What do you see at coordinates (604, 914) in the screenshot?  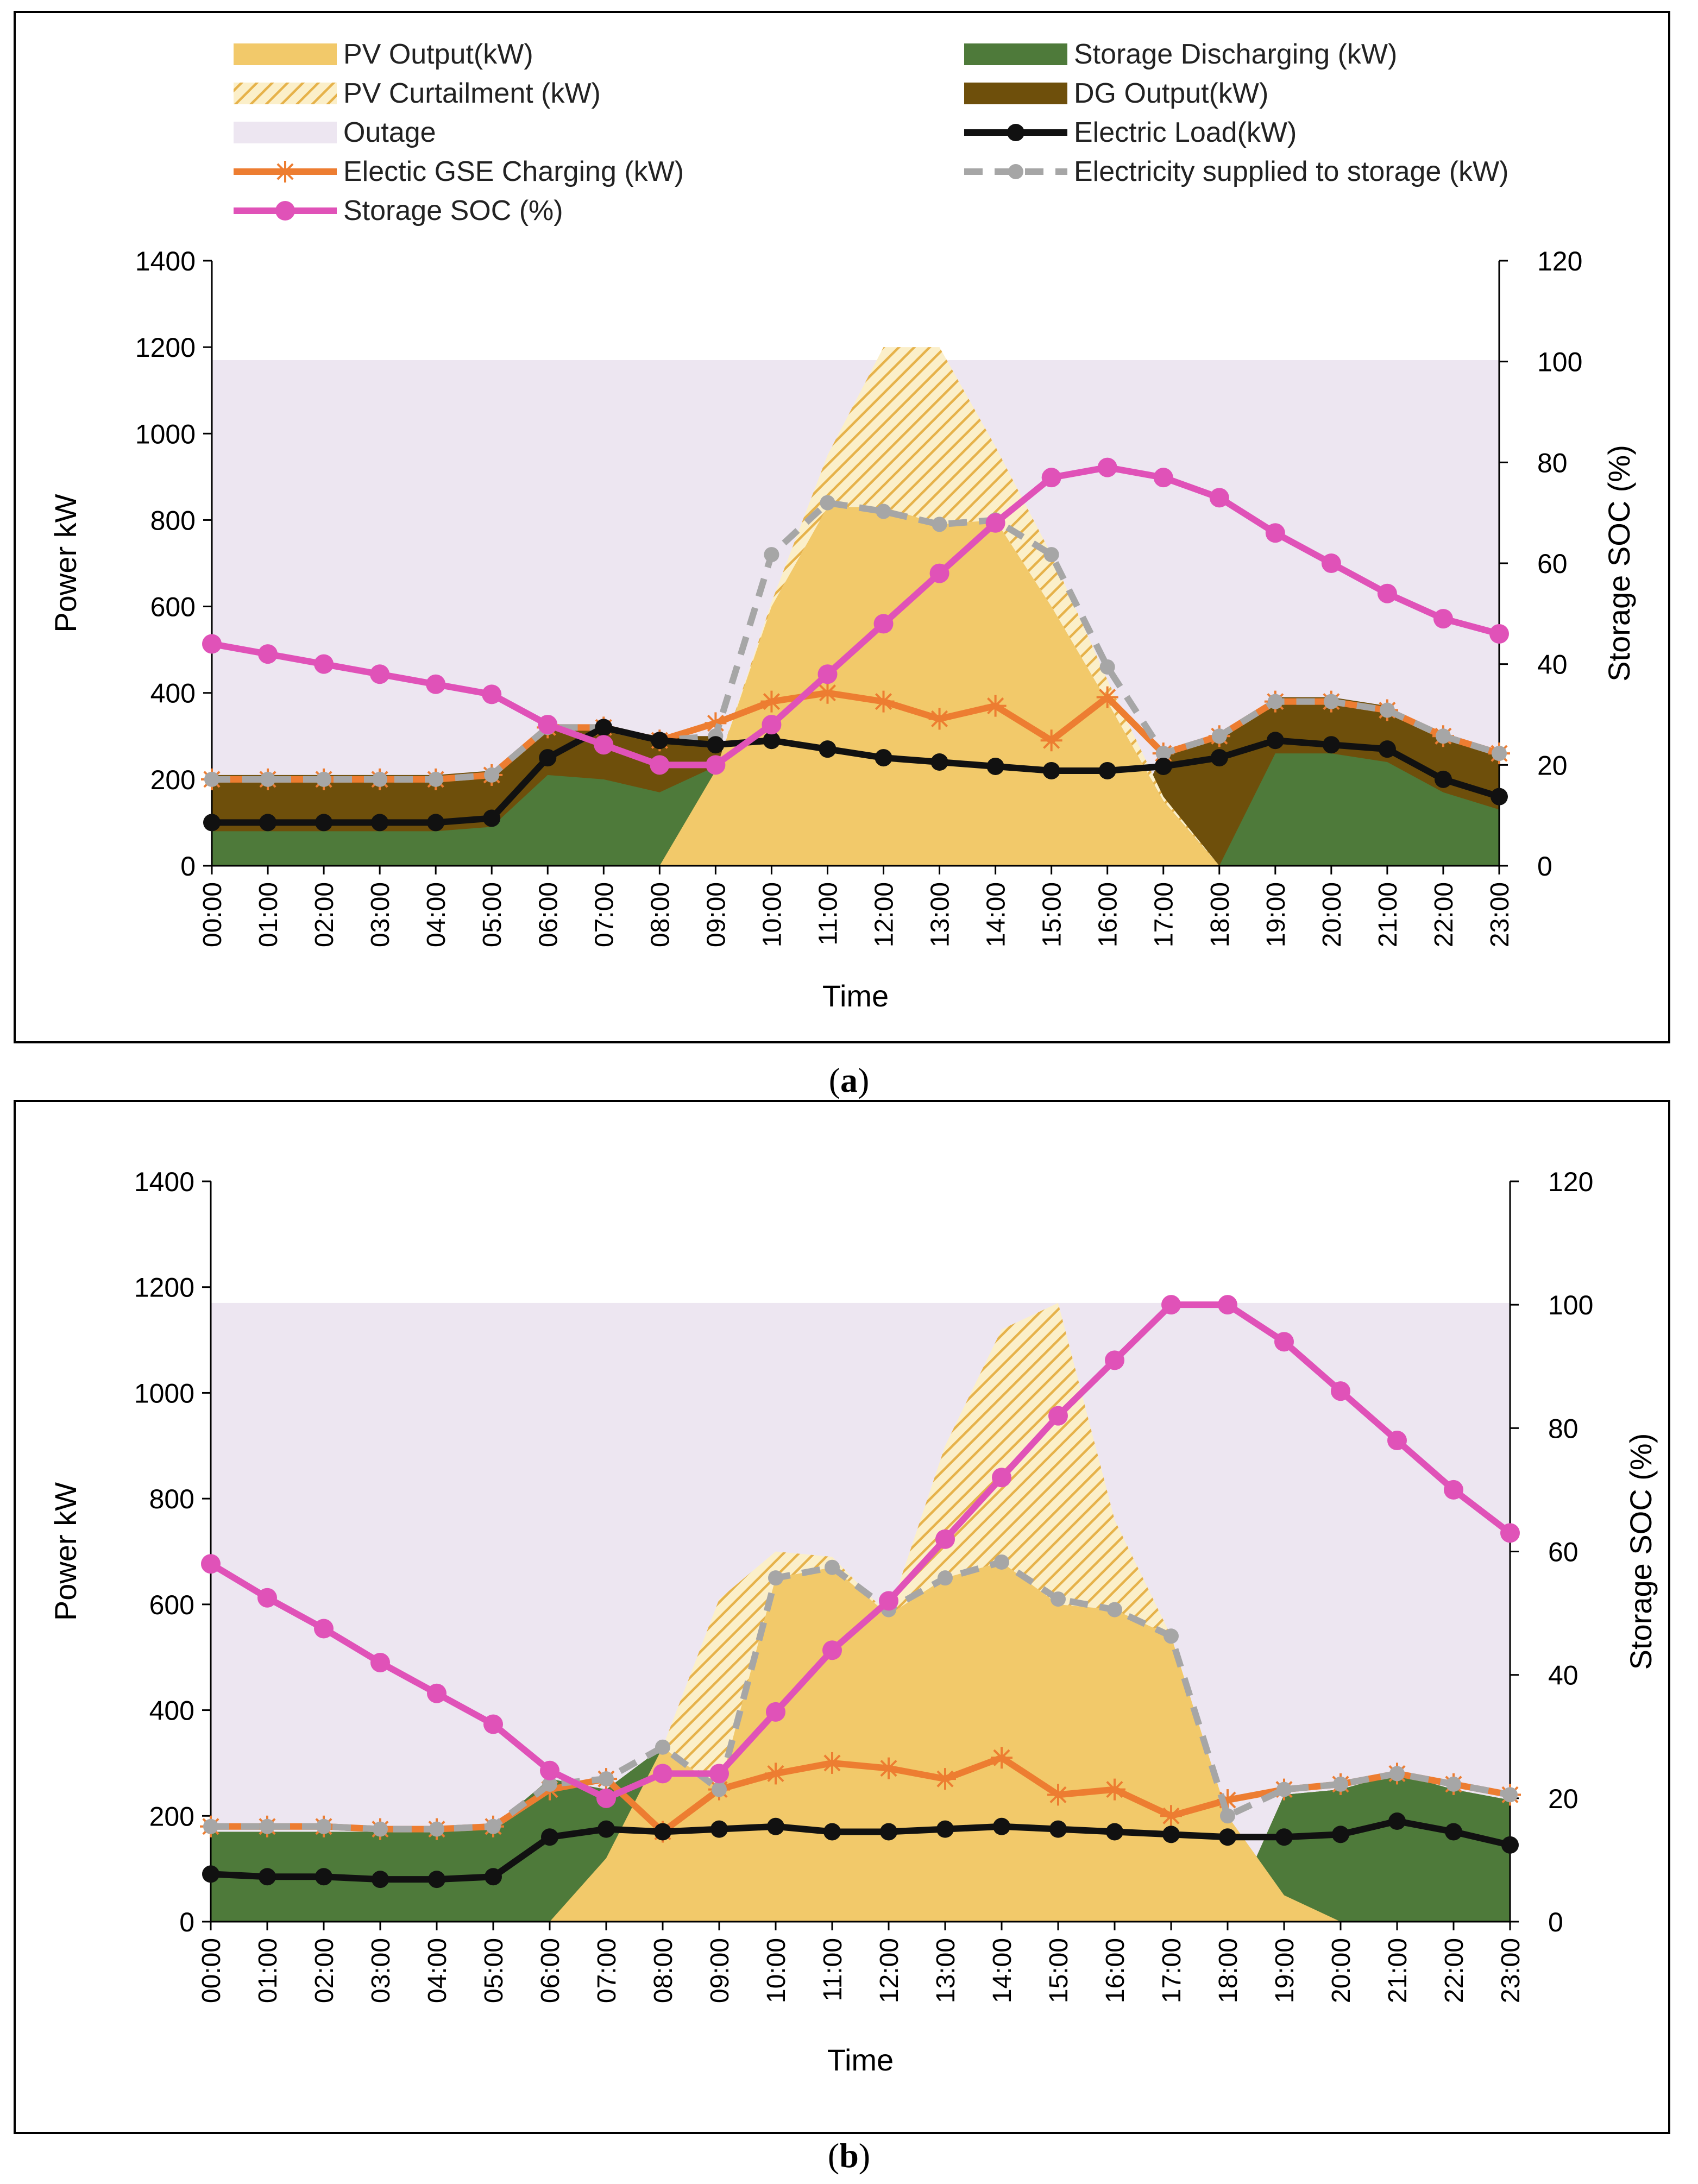 I see `x-tick-label: 07:00` at bounding box center [604, 914].